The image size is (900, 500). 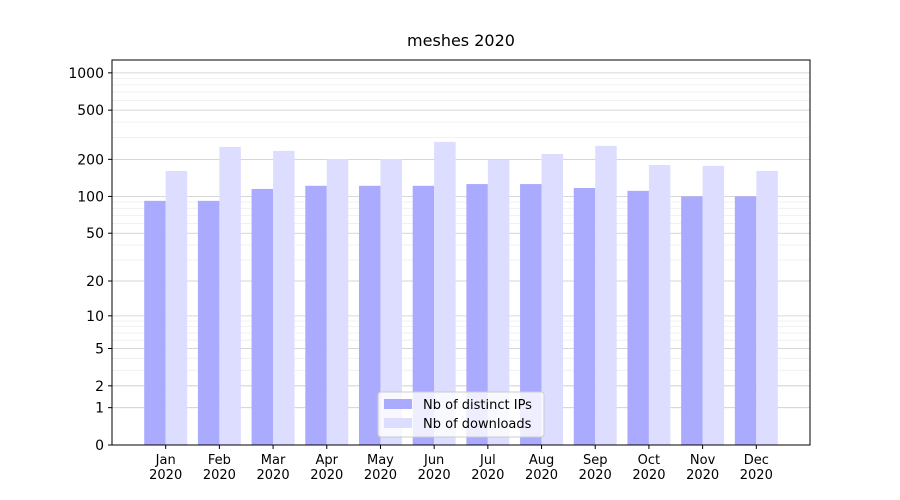 I want to click on y-tick-label: 1000, so click(x=86, y=74).